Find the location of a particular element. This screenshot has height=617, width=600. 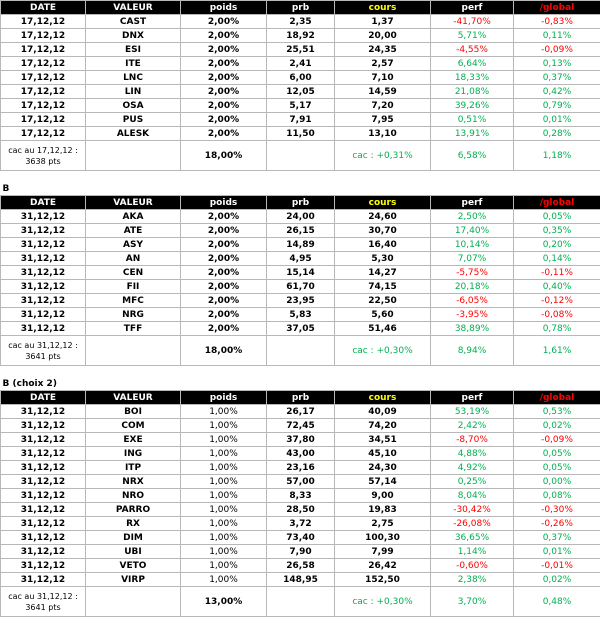

global-cell: 0,53% is located at coordinates (557, 412).